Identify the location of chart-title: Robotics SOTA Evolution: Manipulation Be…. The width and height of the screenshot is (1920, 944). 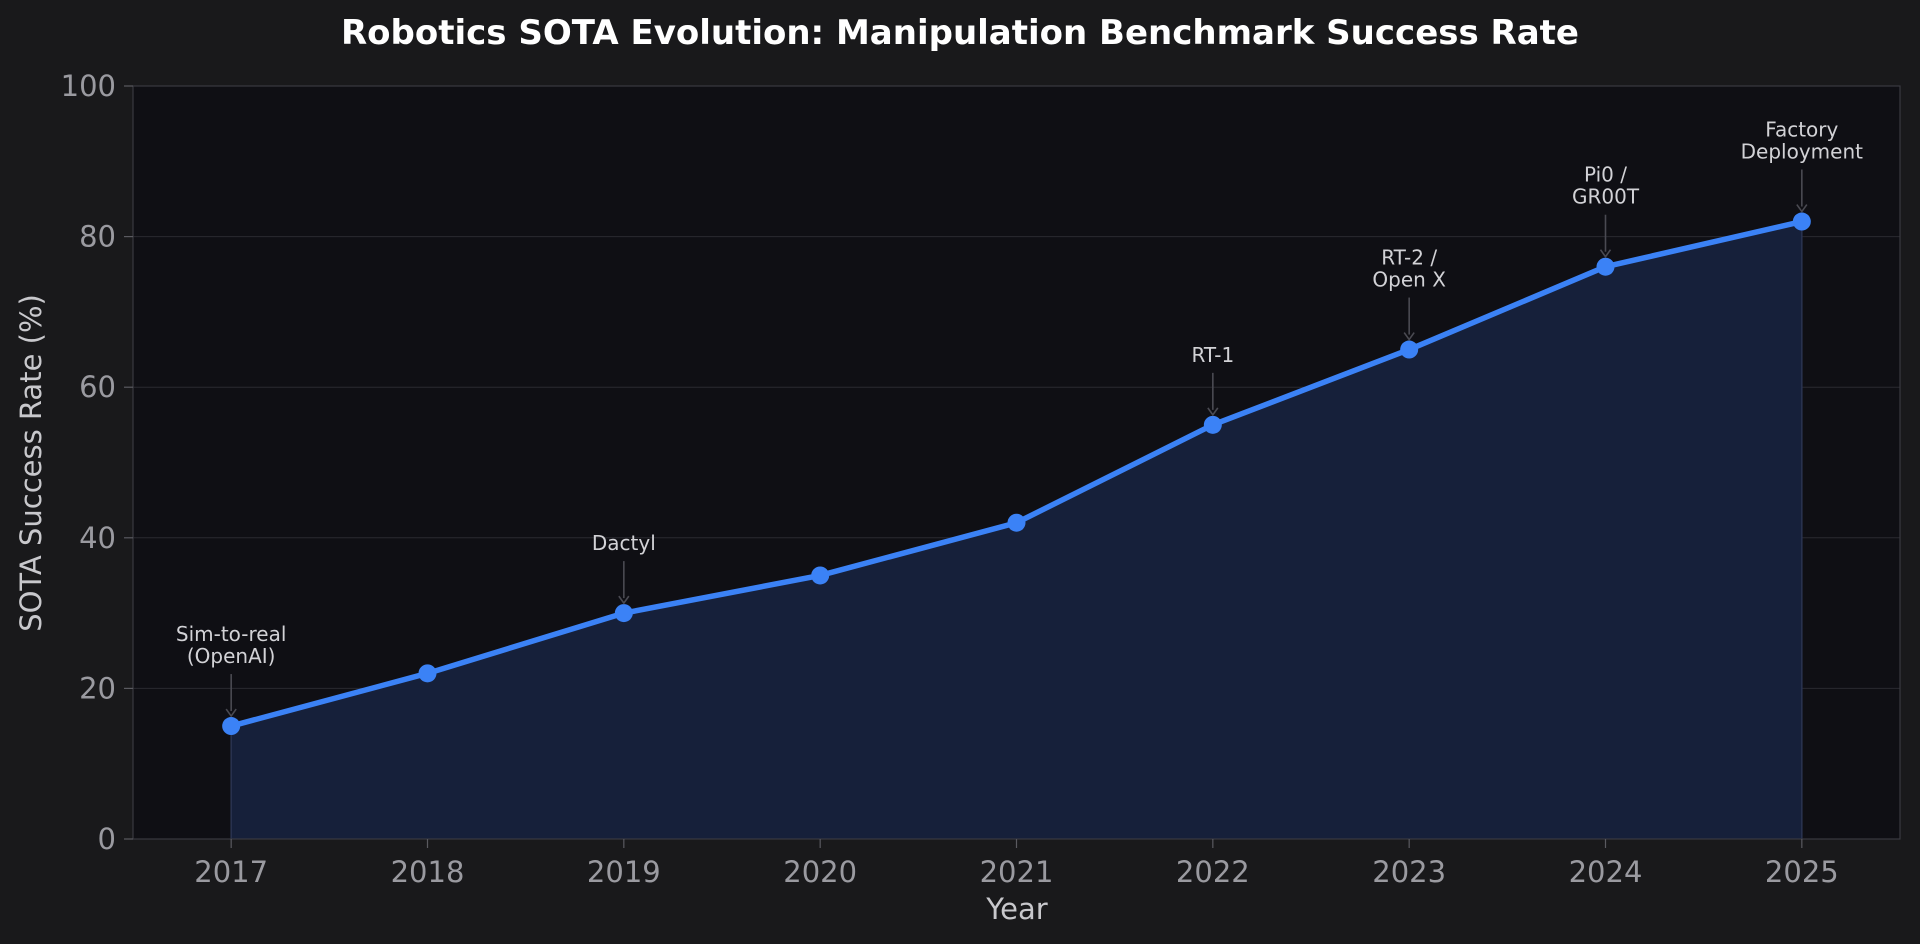
(960, 33).